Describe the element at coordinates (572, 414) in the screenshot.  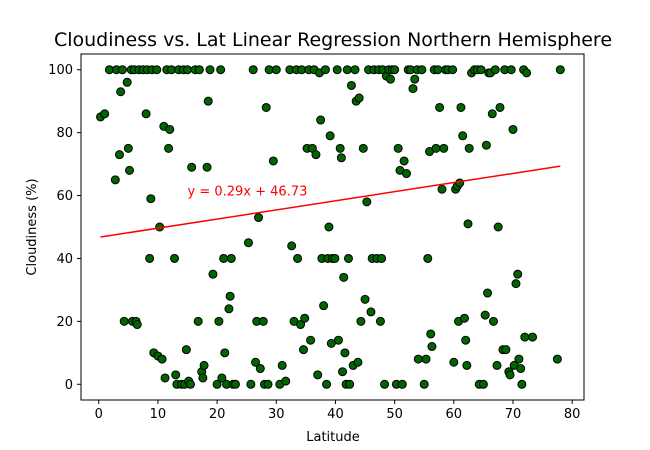
I see `x-tick-label: 80` at that location.